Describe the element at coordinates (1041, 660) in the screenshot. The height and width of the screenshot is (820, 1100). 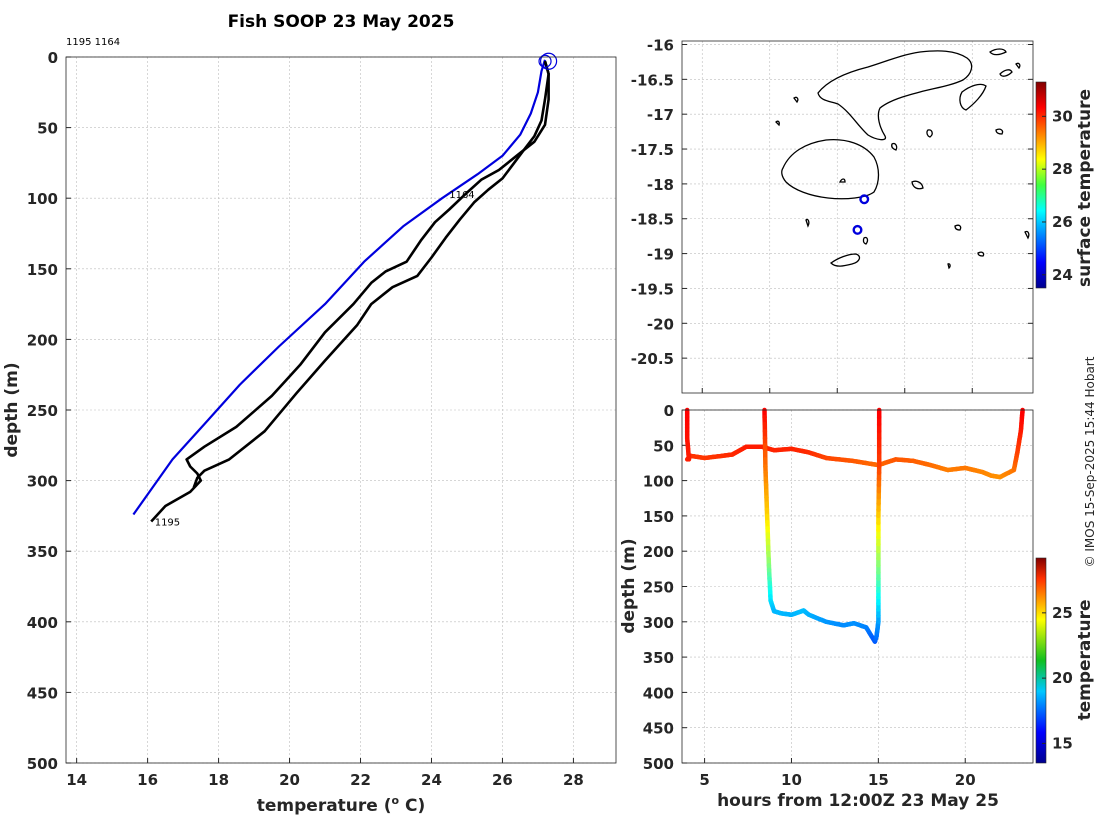
I see `temperature-colorbar` at that location.